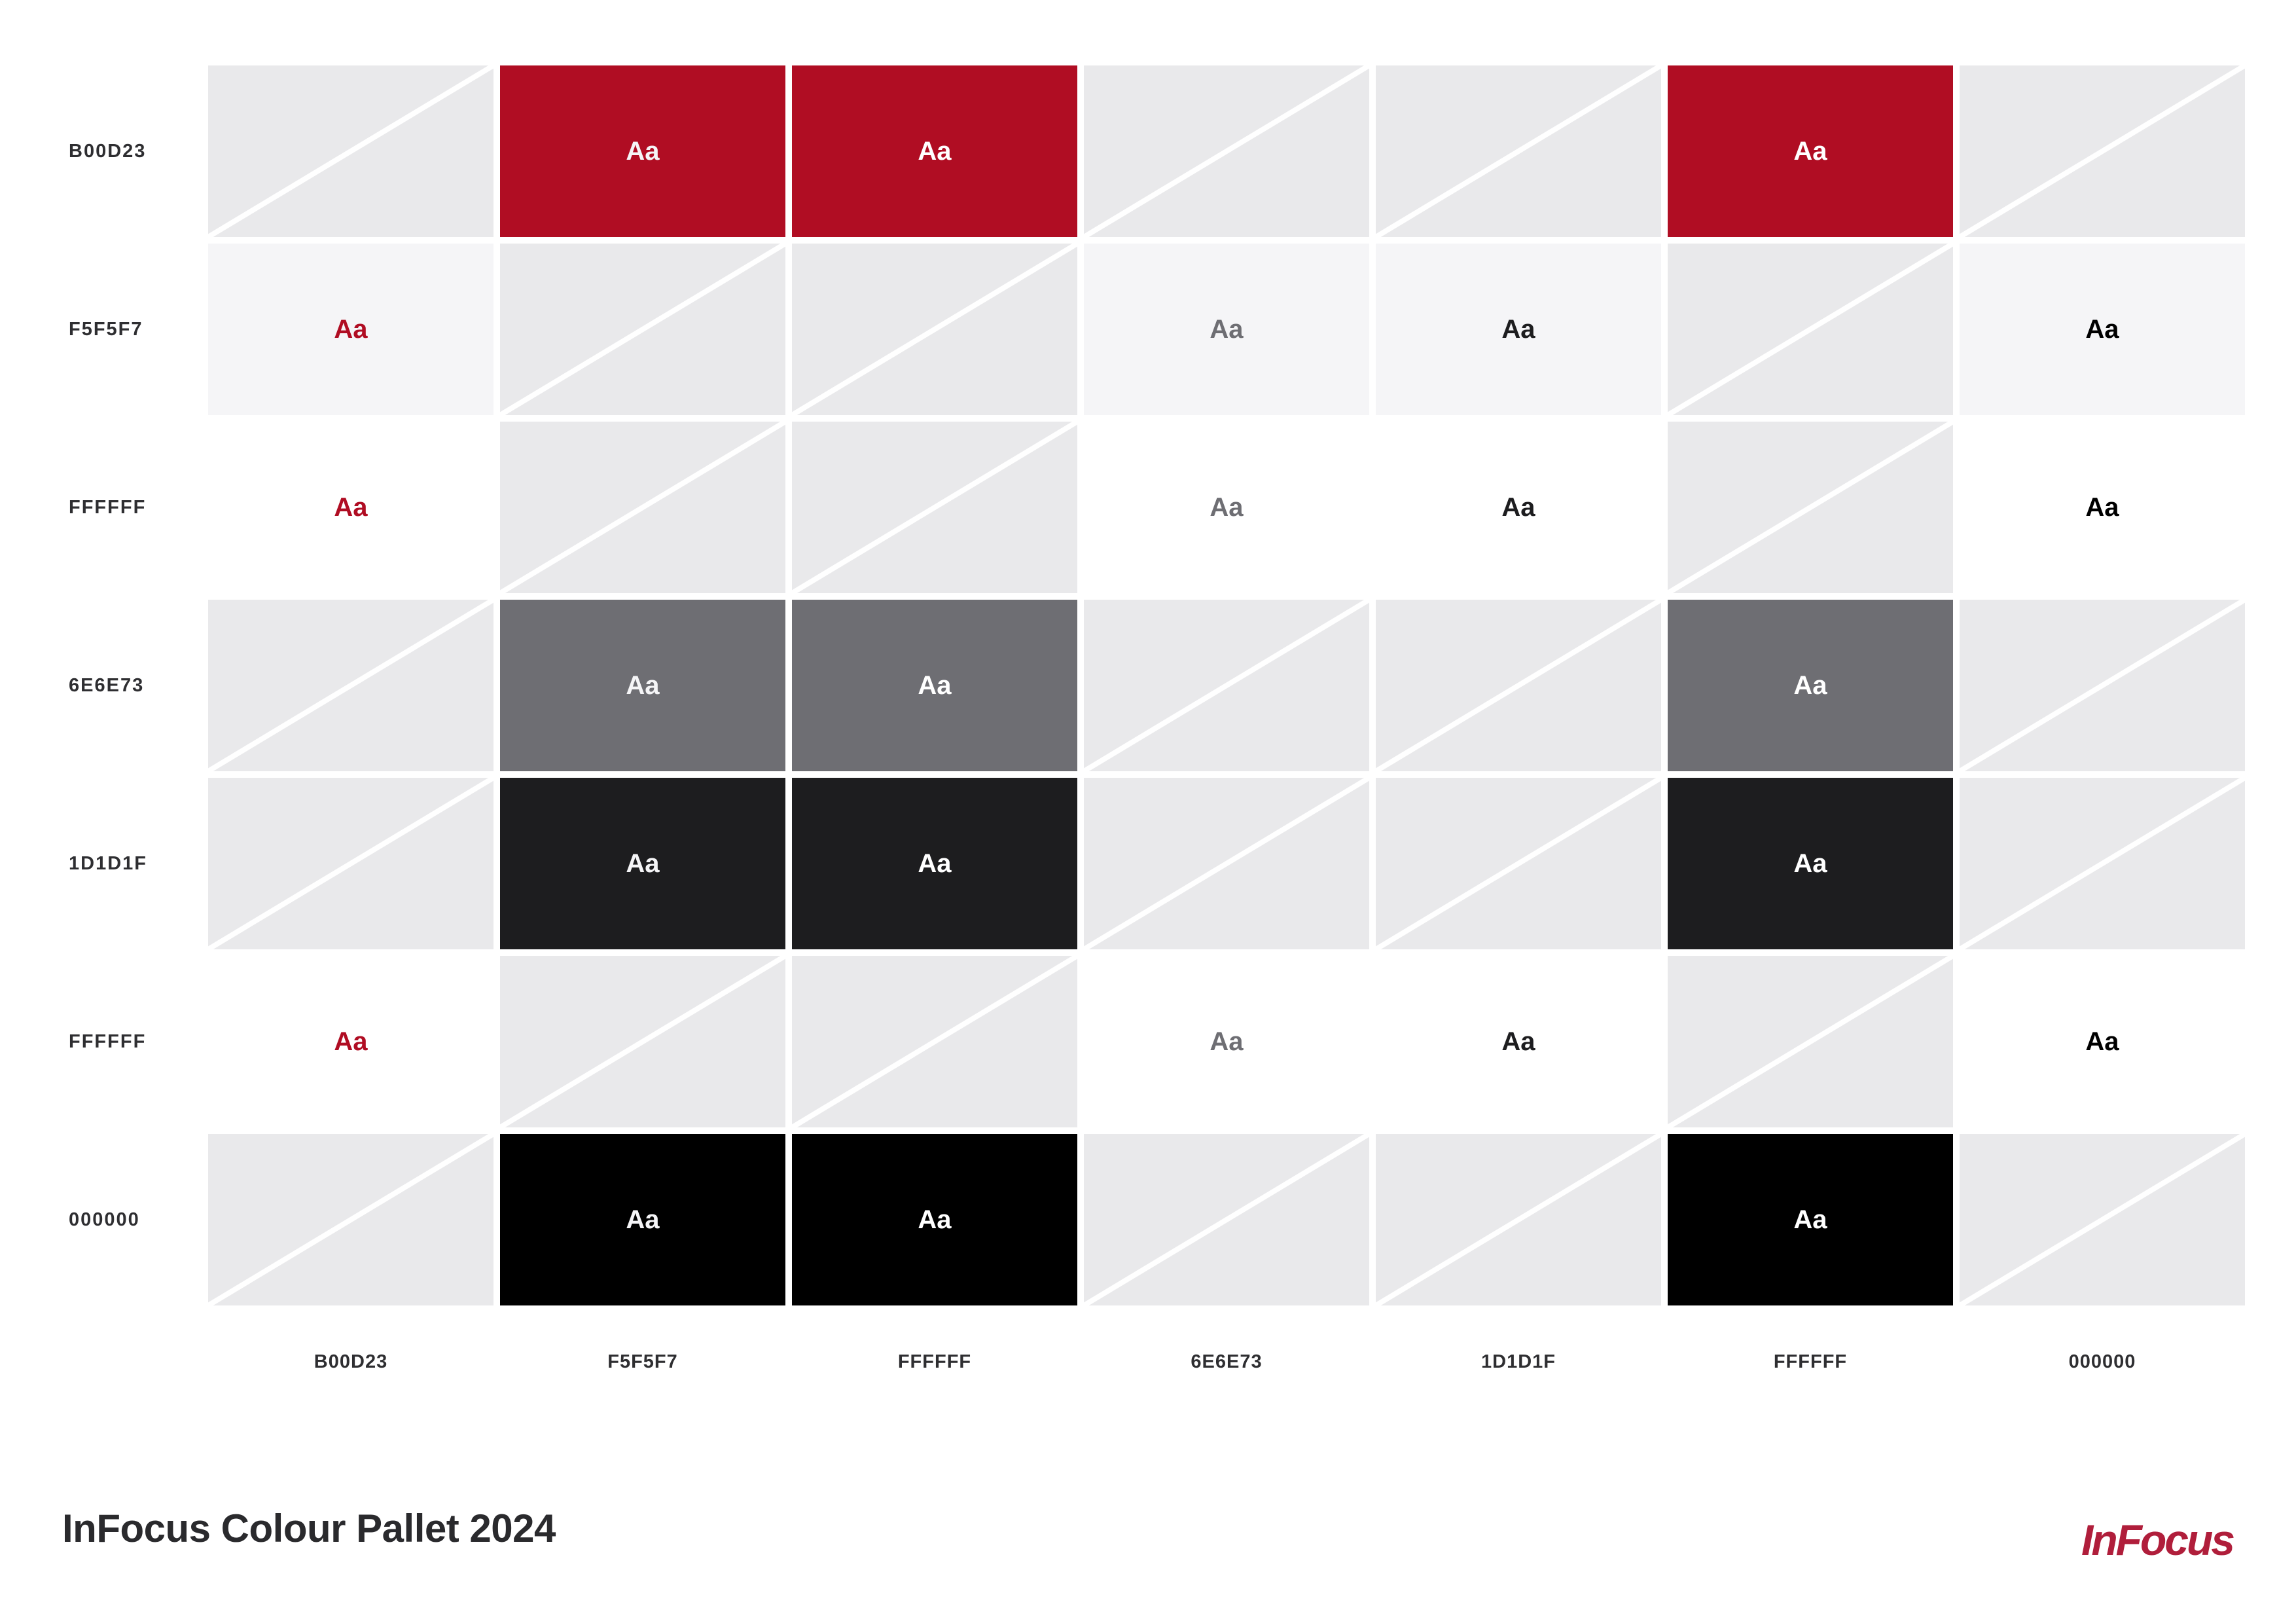 This screenshot has width=2296, height=1623. Describe the element at coordinates (1810, 1361) in the screenshot. I see `column-label: FFFFFF` at that location.